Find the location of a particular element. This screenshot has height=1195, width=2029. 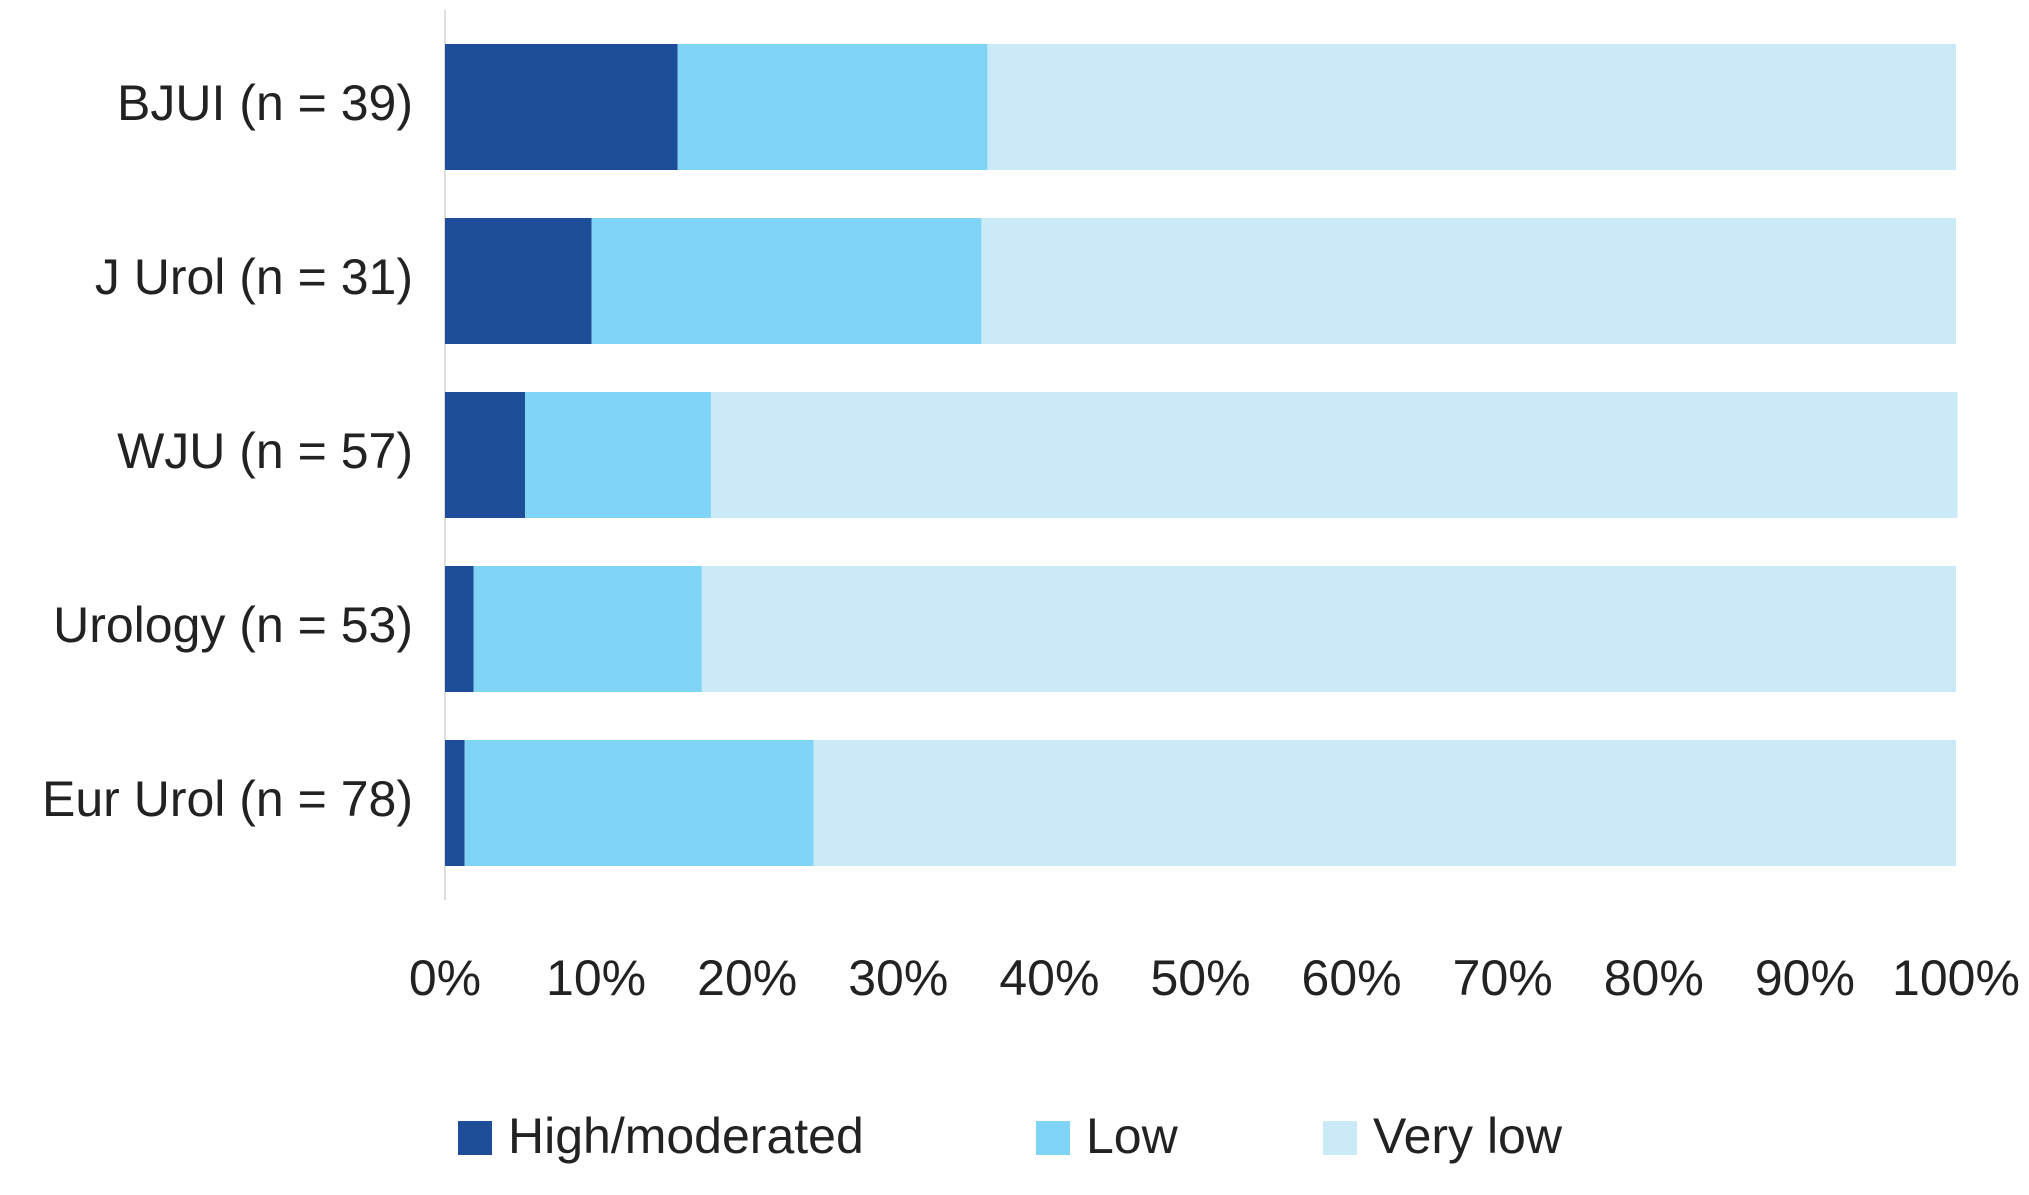

legend-label: Very low is located at coordinates (1468, 1136).